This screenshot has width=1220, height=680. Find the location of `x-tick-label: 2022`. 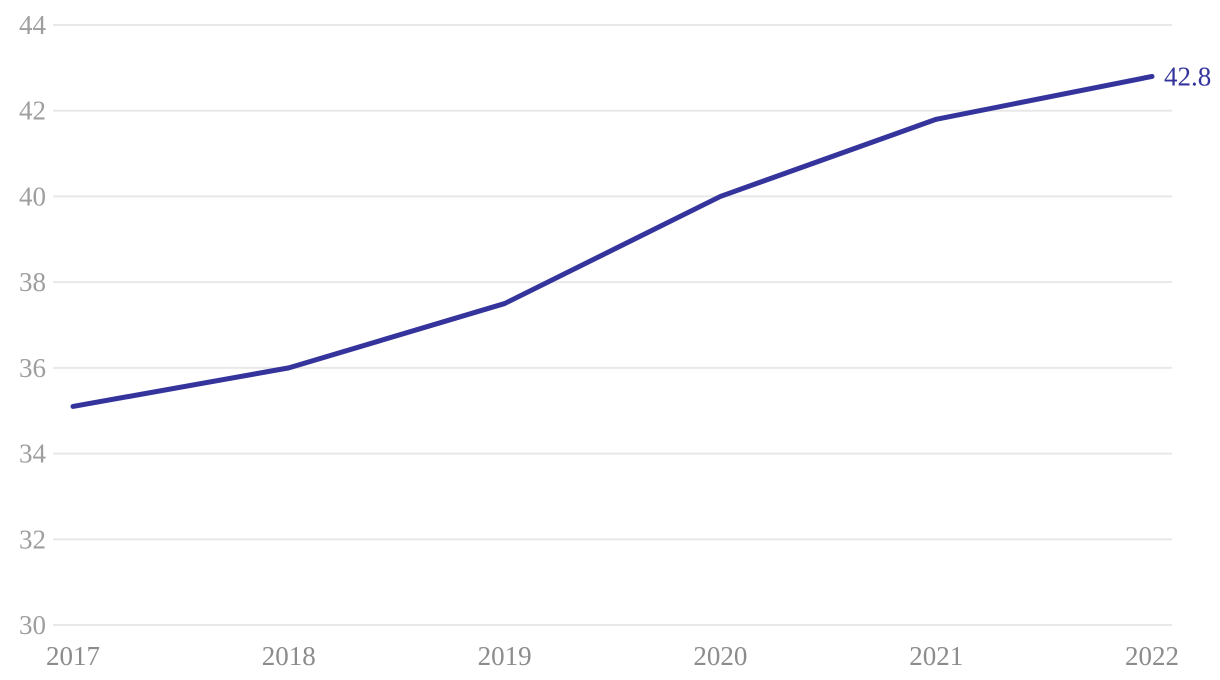

x-tick-label: 2022 is located at coordinates (1152, 656).